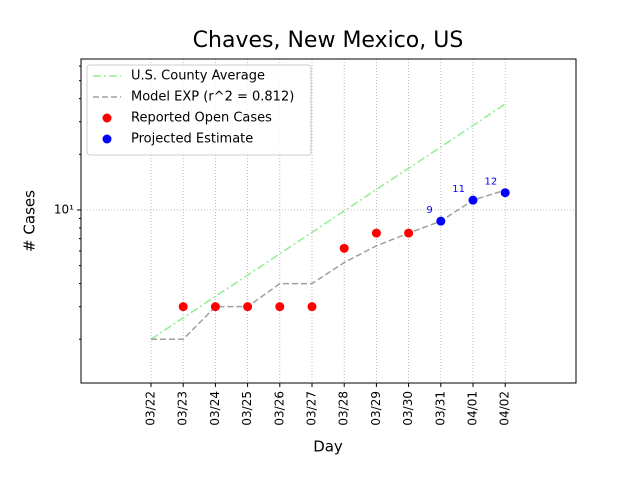 This screenshot has width=640, height=480. Describe the element at coordinates (312, 408) in the screenshot. I see `x-tick-label: 03/27` at that location.